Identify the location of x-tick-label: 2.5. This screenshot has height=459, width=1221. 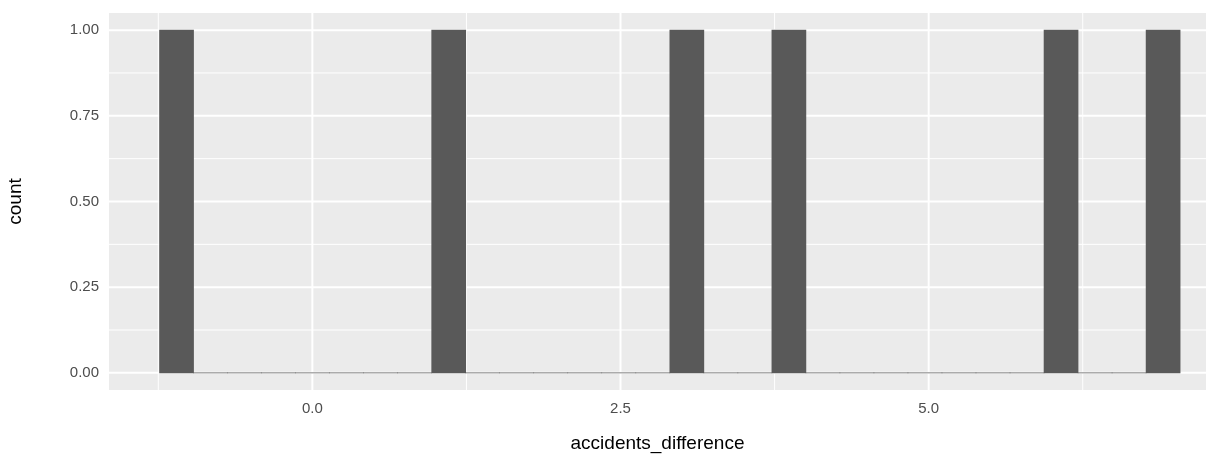
(620, 408).